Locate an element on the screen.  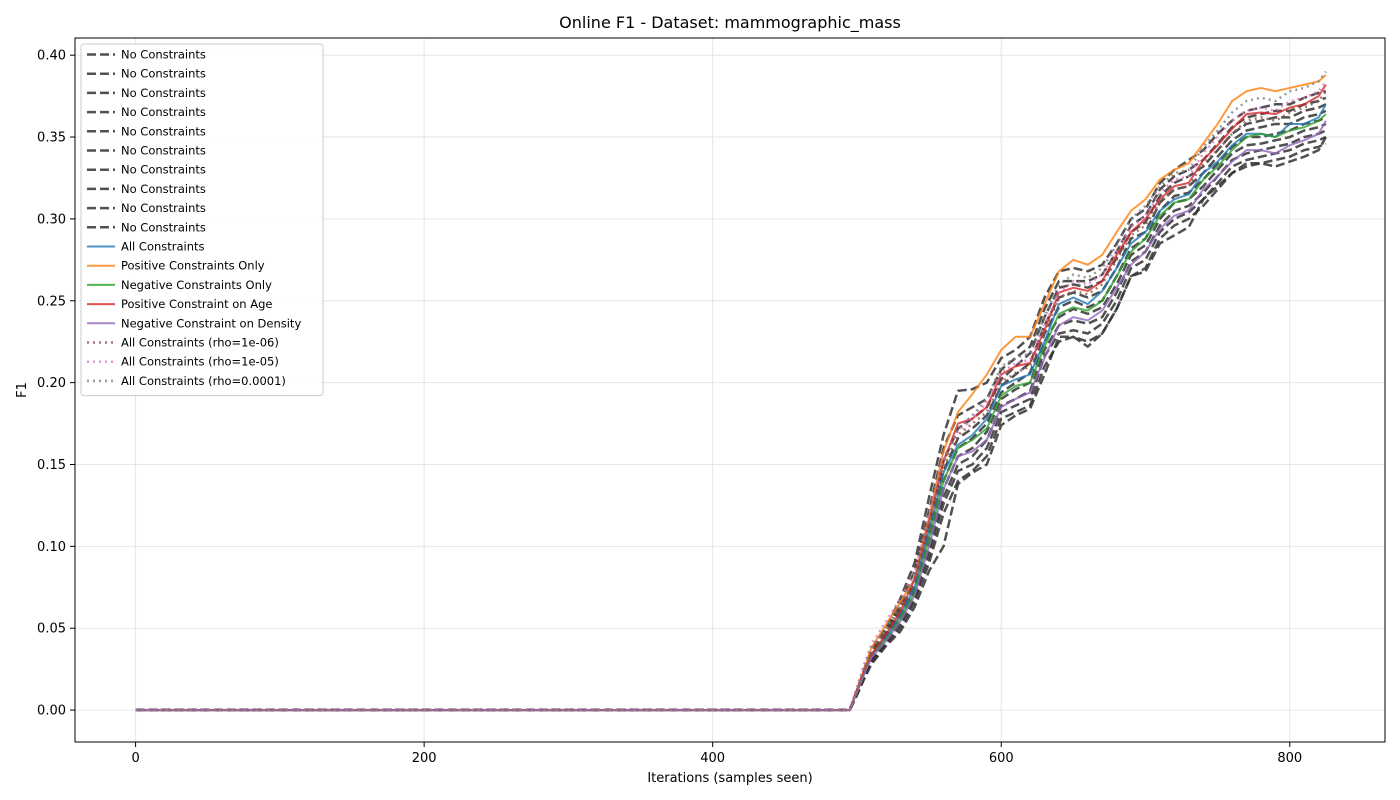
legend-label: Negative Constraints Only is located at coordinates (196, 285).